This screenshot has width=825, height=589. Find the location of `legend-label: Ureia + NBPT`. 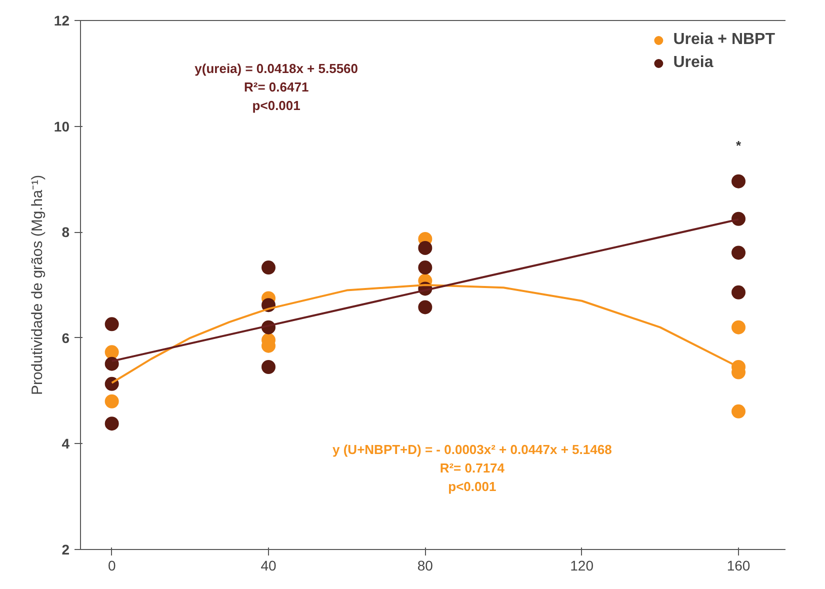

legend-label: Ureia + NBPT is located at coordinates (724, 40).